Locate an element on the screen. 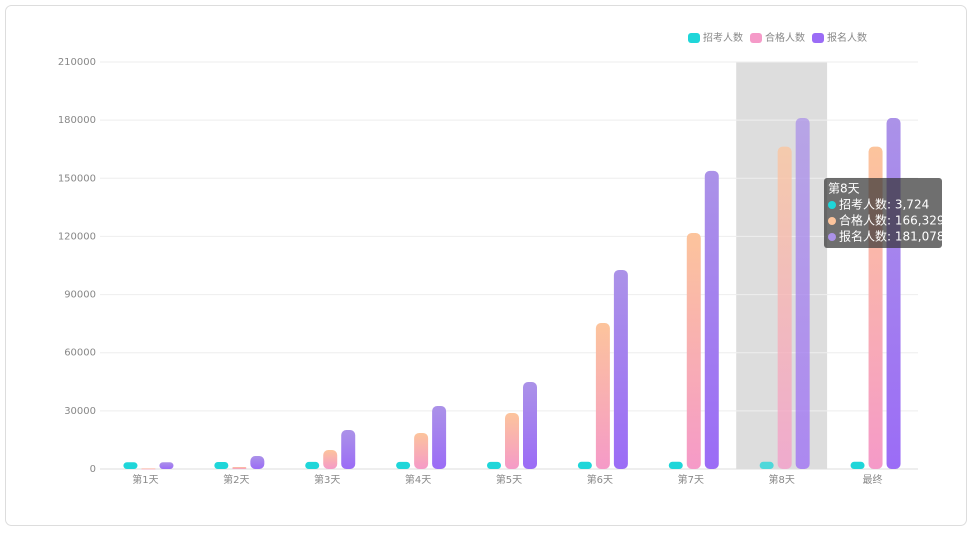 This screenshot has height=536, width=973. x-tick-label: 第4天 is located at coordinates (418, 479).